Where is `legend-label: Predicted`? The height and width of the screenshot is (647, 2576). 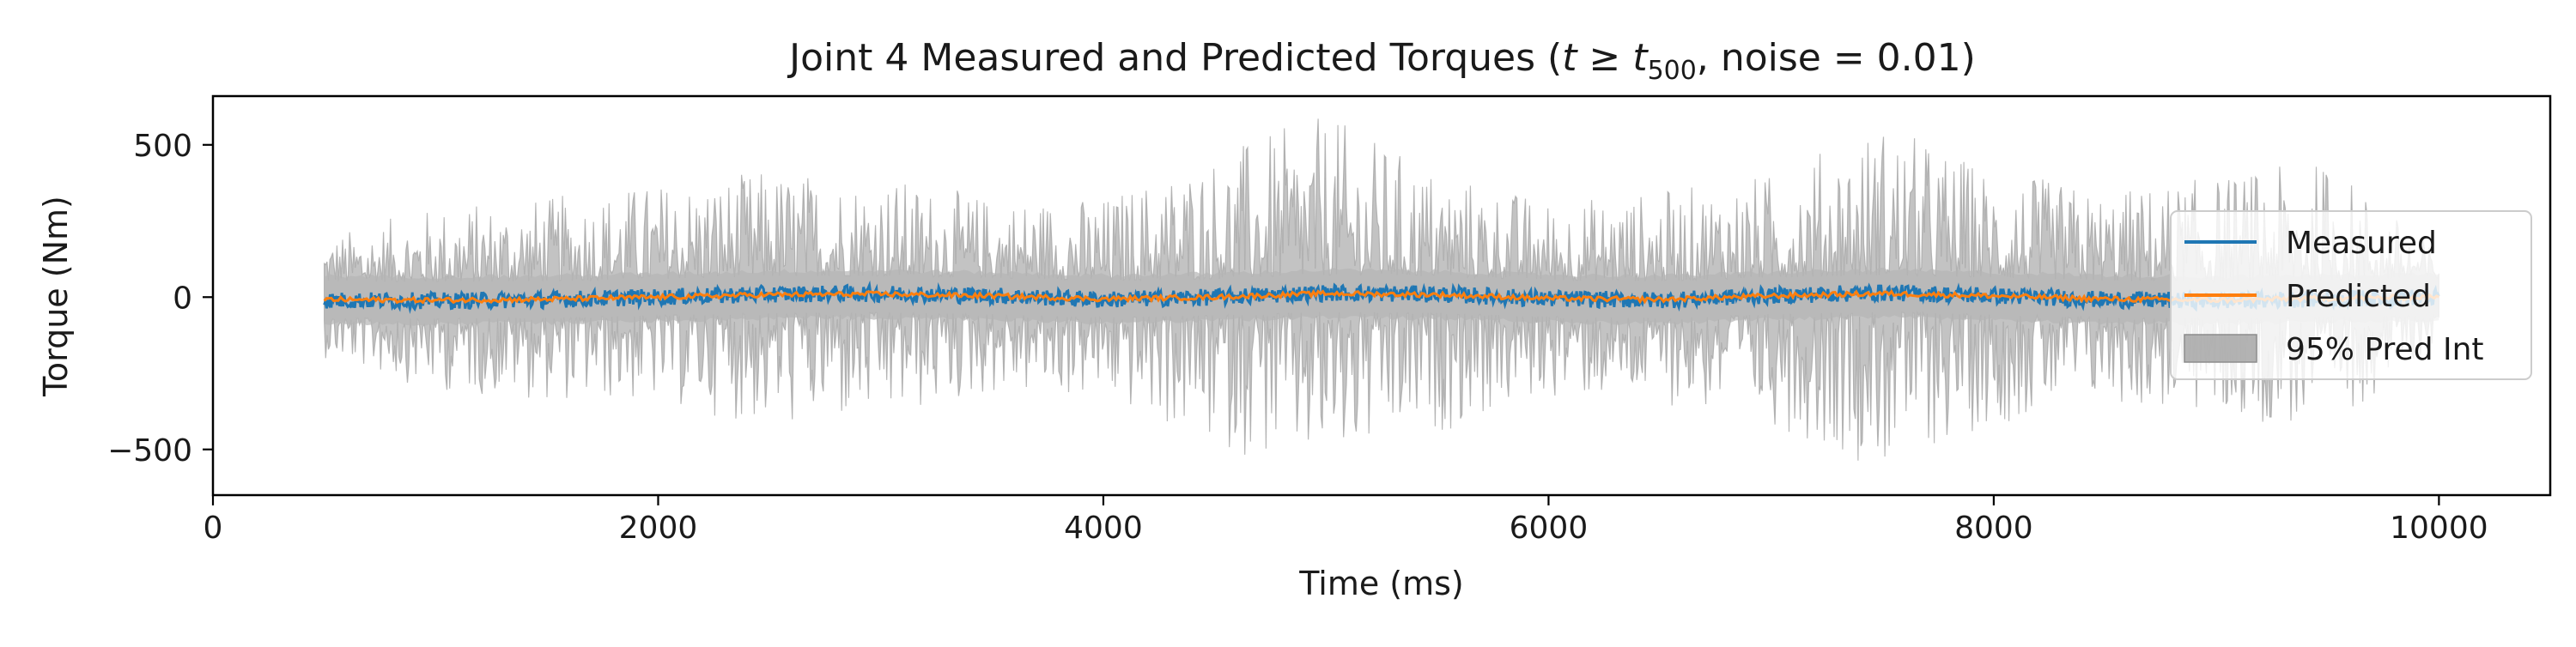 legend-label: Predicted is located at coordinates (2358, 296).